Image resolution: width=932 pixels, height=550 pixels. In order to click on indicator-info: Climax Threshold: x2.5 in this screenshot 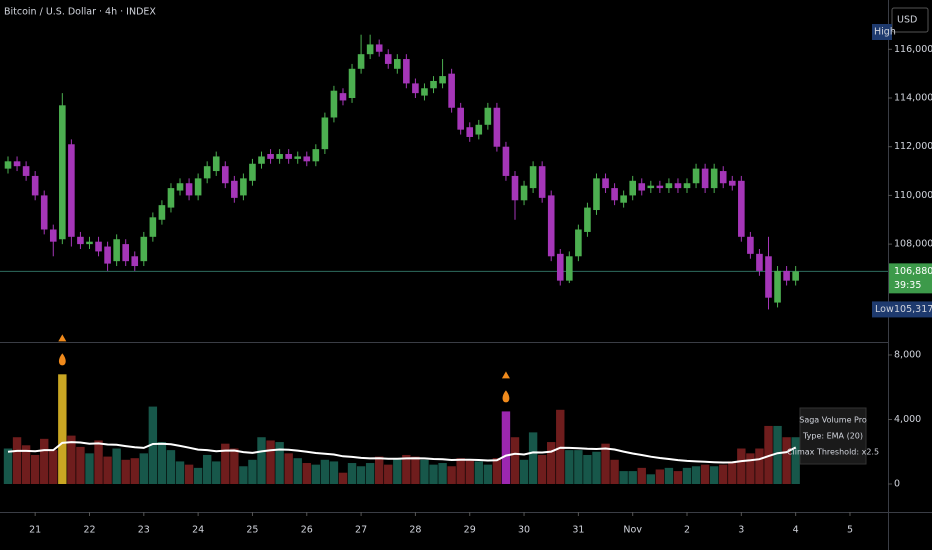, I will do `click(833, 452)`.